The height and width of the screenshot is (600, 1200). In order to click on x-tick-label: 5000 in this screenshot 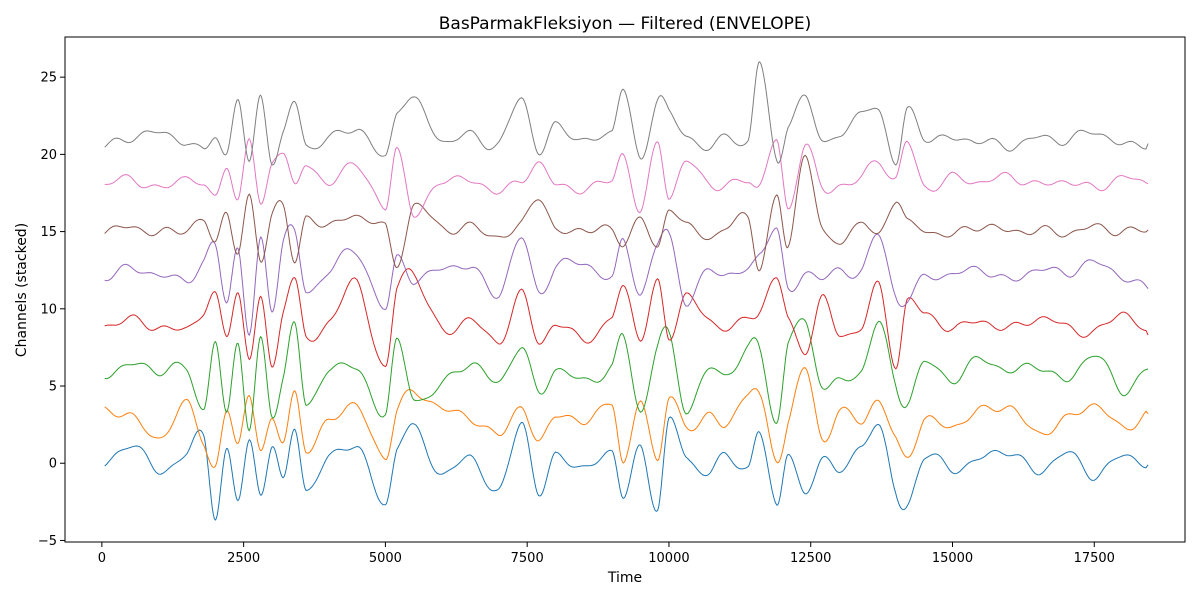, I will do `click(385, 558)`.